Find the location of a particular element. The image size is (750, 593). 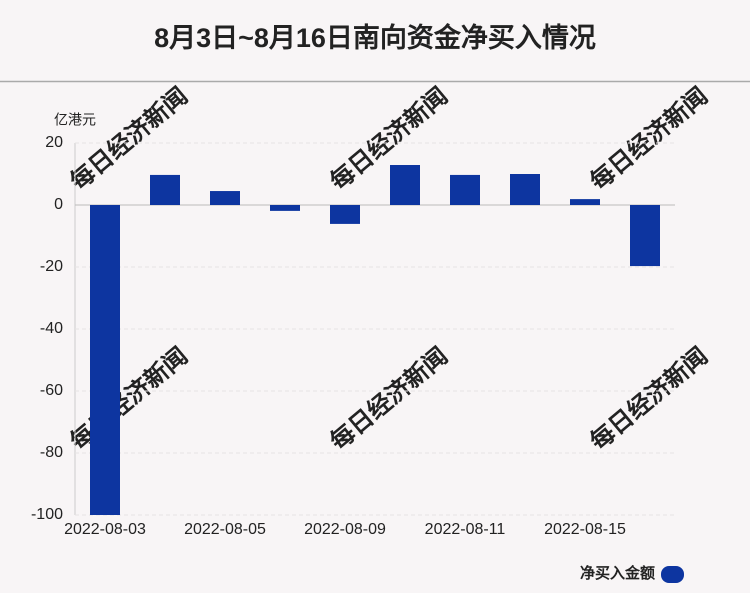

legend-label: 净买入金额 is located at coordinates (617, 573).